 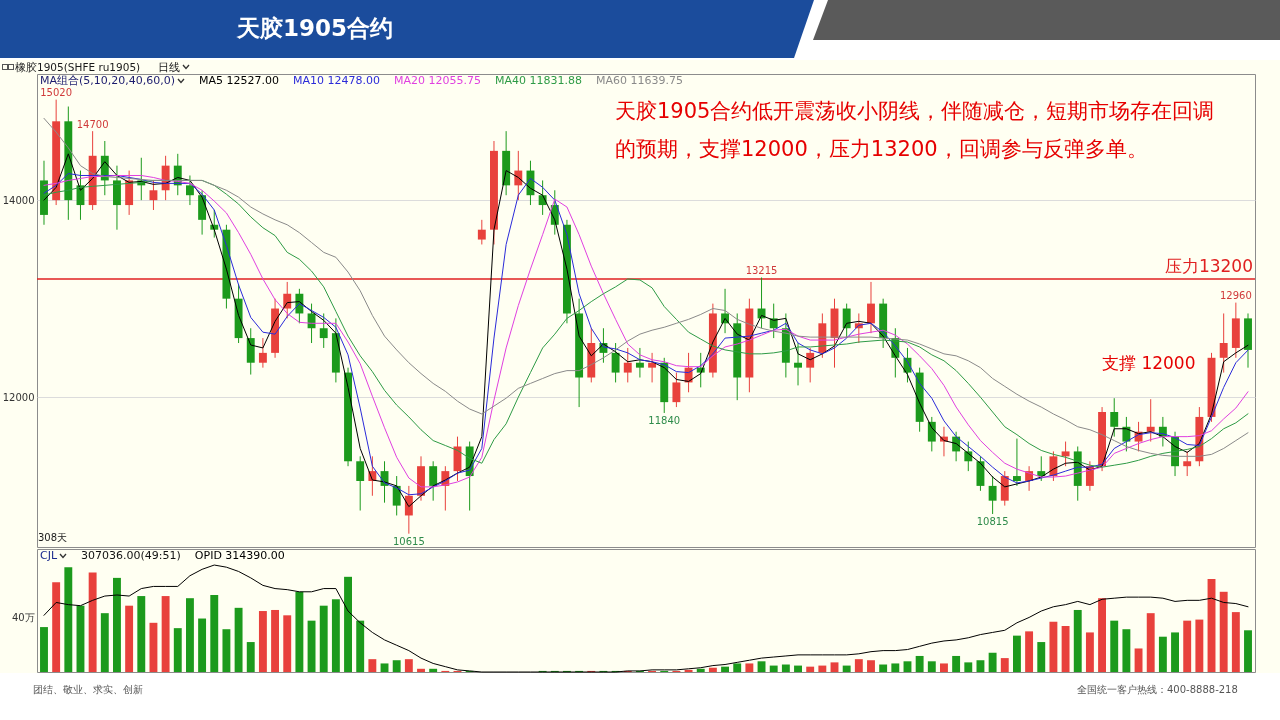 What do you see at coordinates (78, 67) in the screenshot?
I see `text: 橡胶1905(SHFE ru1905)` at bounding box center [78, 67].